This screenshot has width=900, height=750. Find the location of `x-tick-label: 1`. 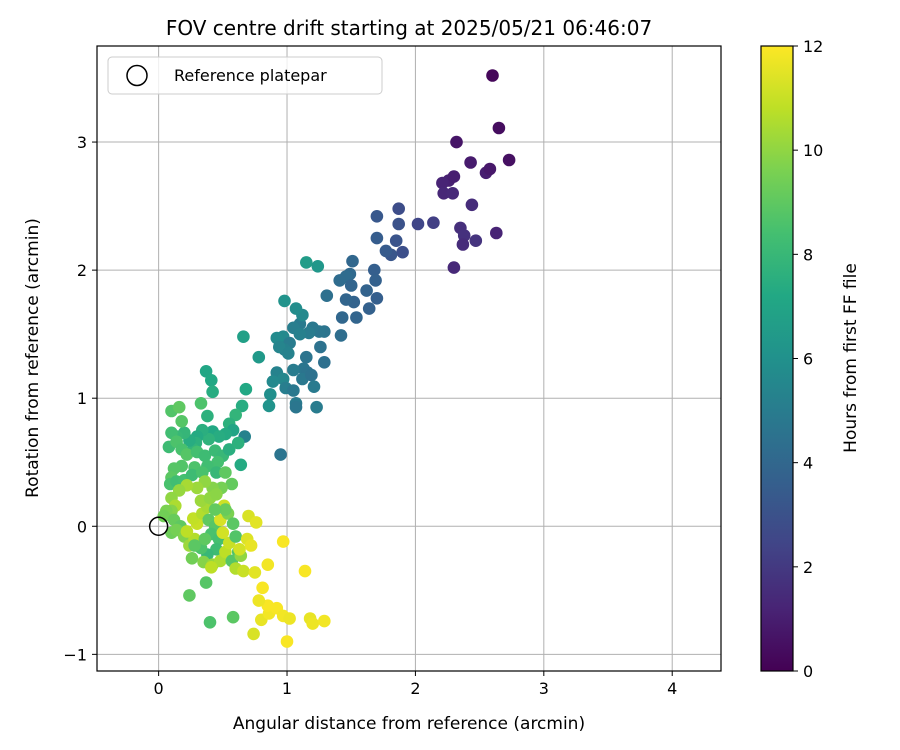

x-tick-label: 1 is located at coordinates (287, 688).